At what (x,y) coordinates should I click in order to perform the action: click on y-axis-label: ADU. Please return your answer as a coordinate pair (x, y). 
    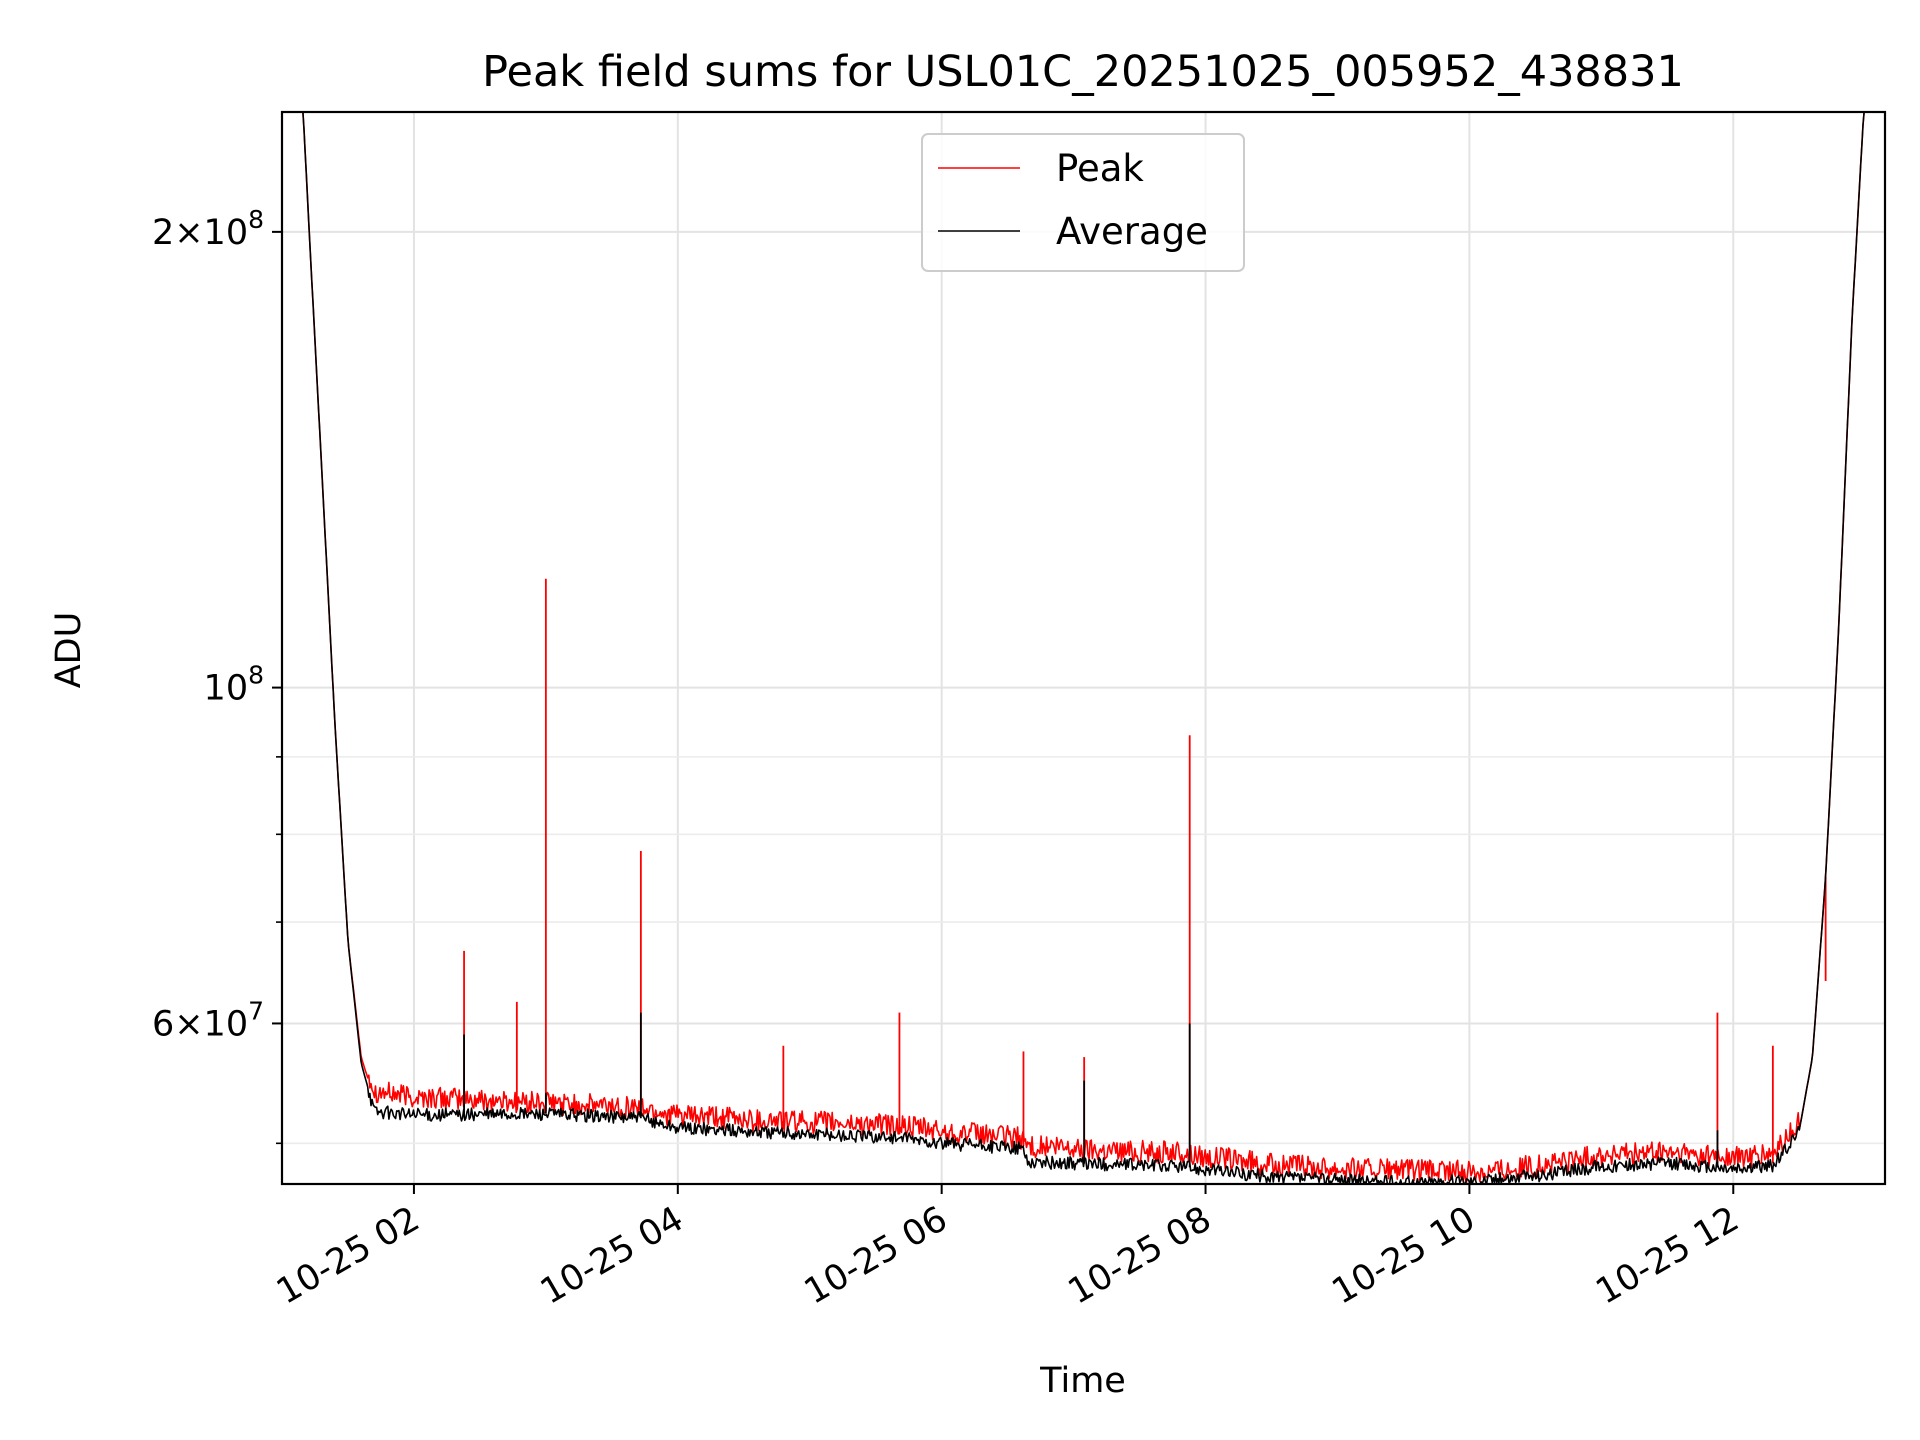
    Looking at the image, I should click on (69, 650).